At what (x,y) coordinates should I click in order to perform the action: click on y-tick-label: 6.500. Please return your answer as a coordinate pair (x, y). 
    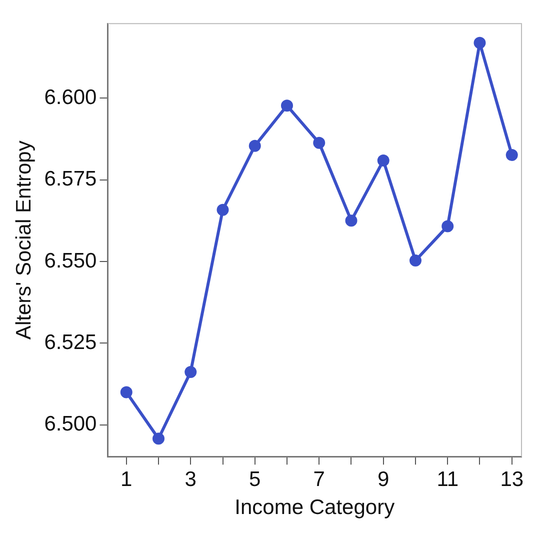
    Looking at the image, I should click on (70, 424).